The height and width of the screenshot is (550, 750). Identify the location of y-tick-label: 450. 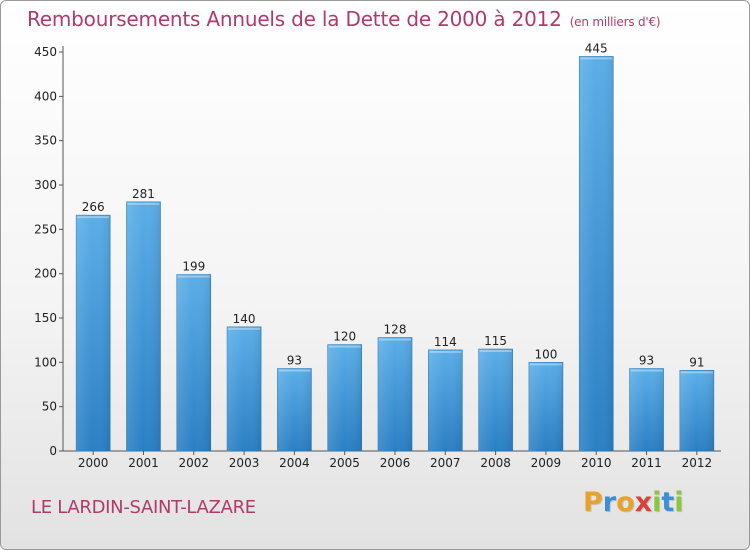
(45, 52).